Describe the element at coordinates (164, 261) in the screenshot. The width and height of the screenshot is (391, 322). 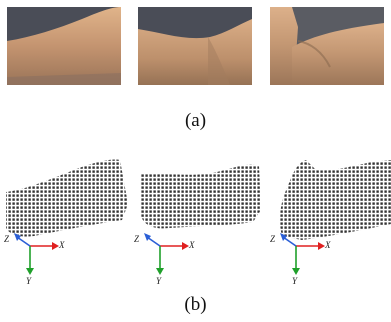
I see `coordinate-axes-2: Z X Y` at that location.